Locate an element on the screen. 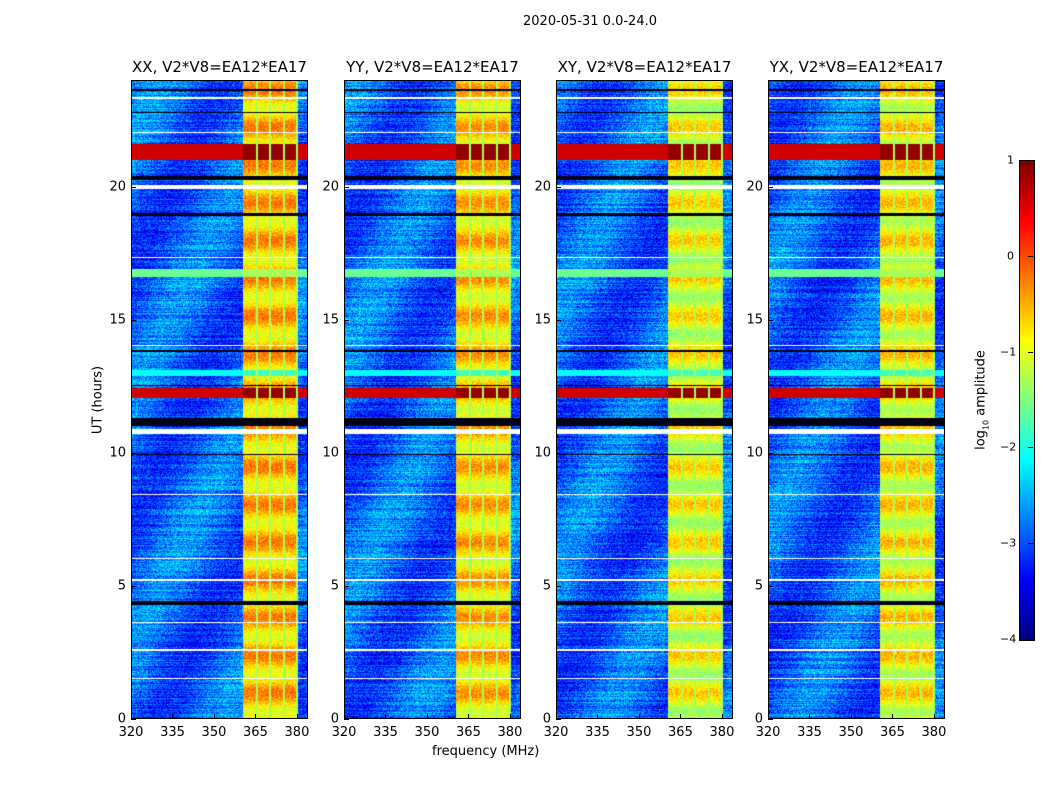 The height and width of the screenshot is (800, 1050). colorbar-tick-label: −4 is located at coordinates (1008, 639).